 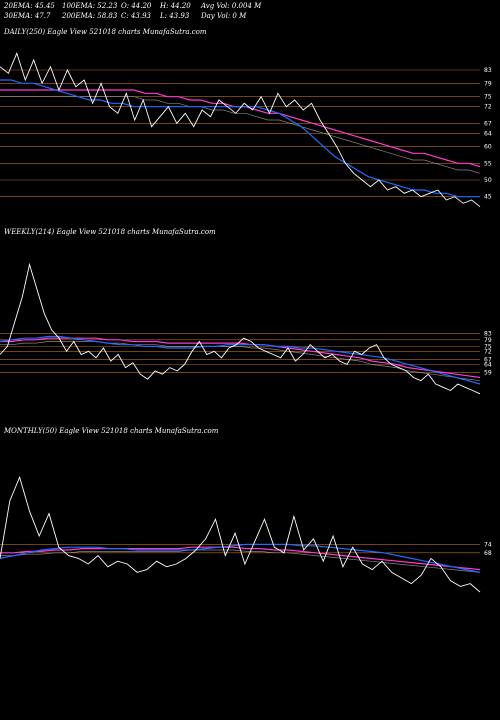 I want to click on daily-level-label: 72, so click(x=488, y=107).